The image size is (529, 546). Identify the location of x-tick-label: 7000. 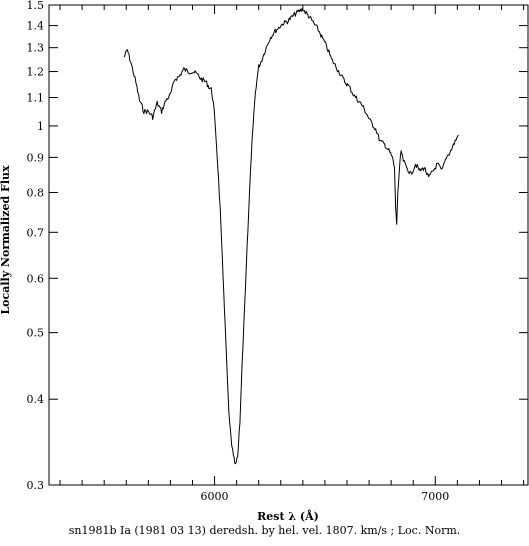
(435, 496).